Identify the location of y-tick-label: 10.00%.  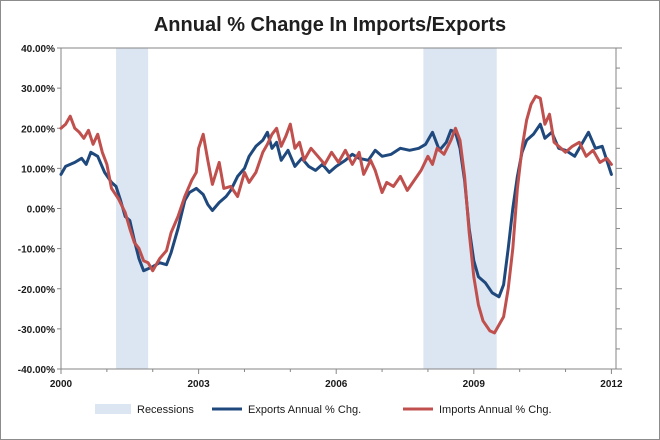
(38, 169).